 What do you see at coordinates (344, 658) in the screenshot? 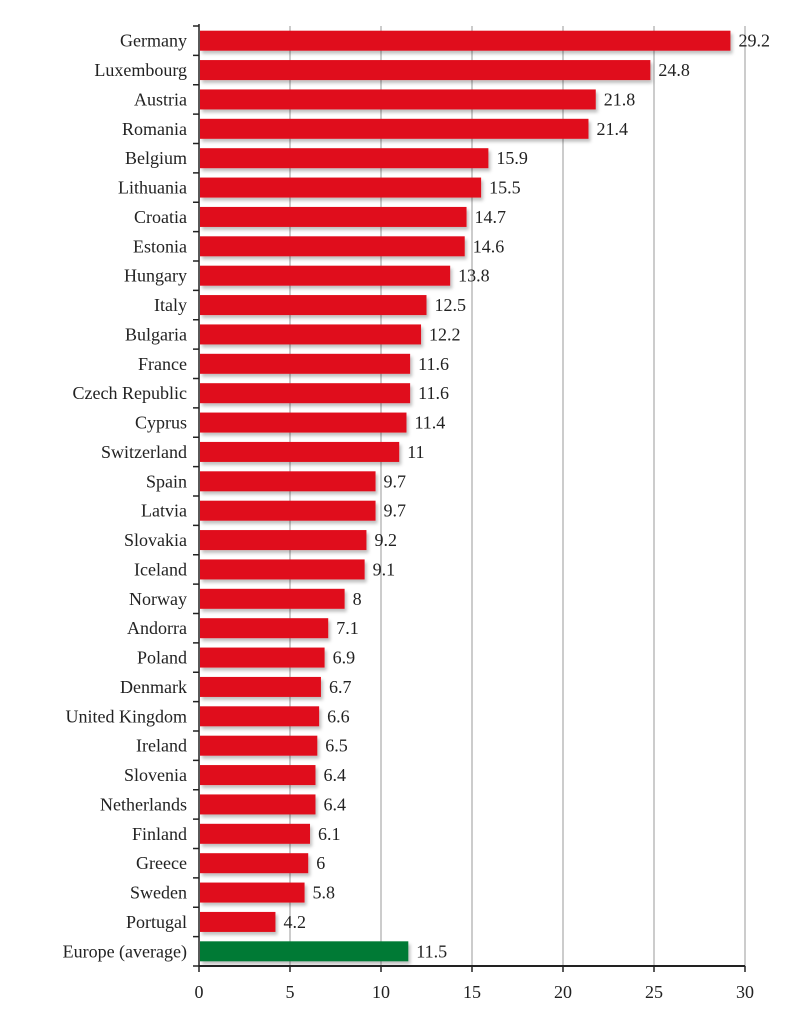
I see `value-label: 6.9` at bounding box center [344, 658].